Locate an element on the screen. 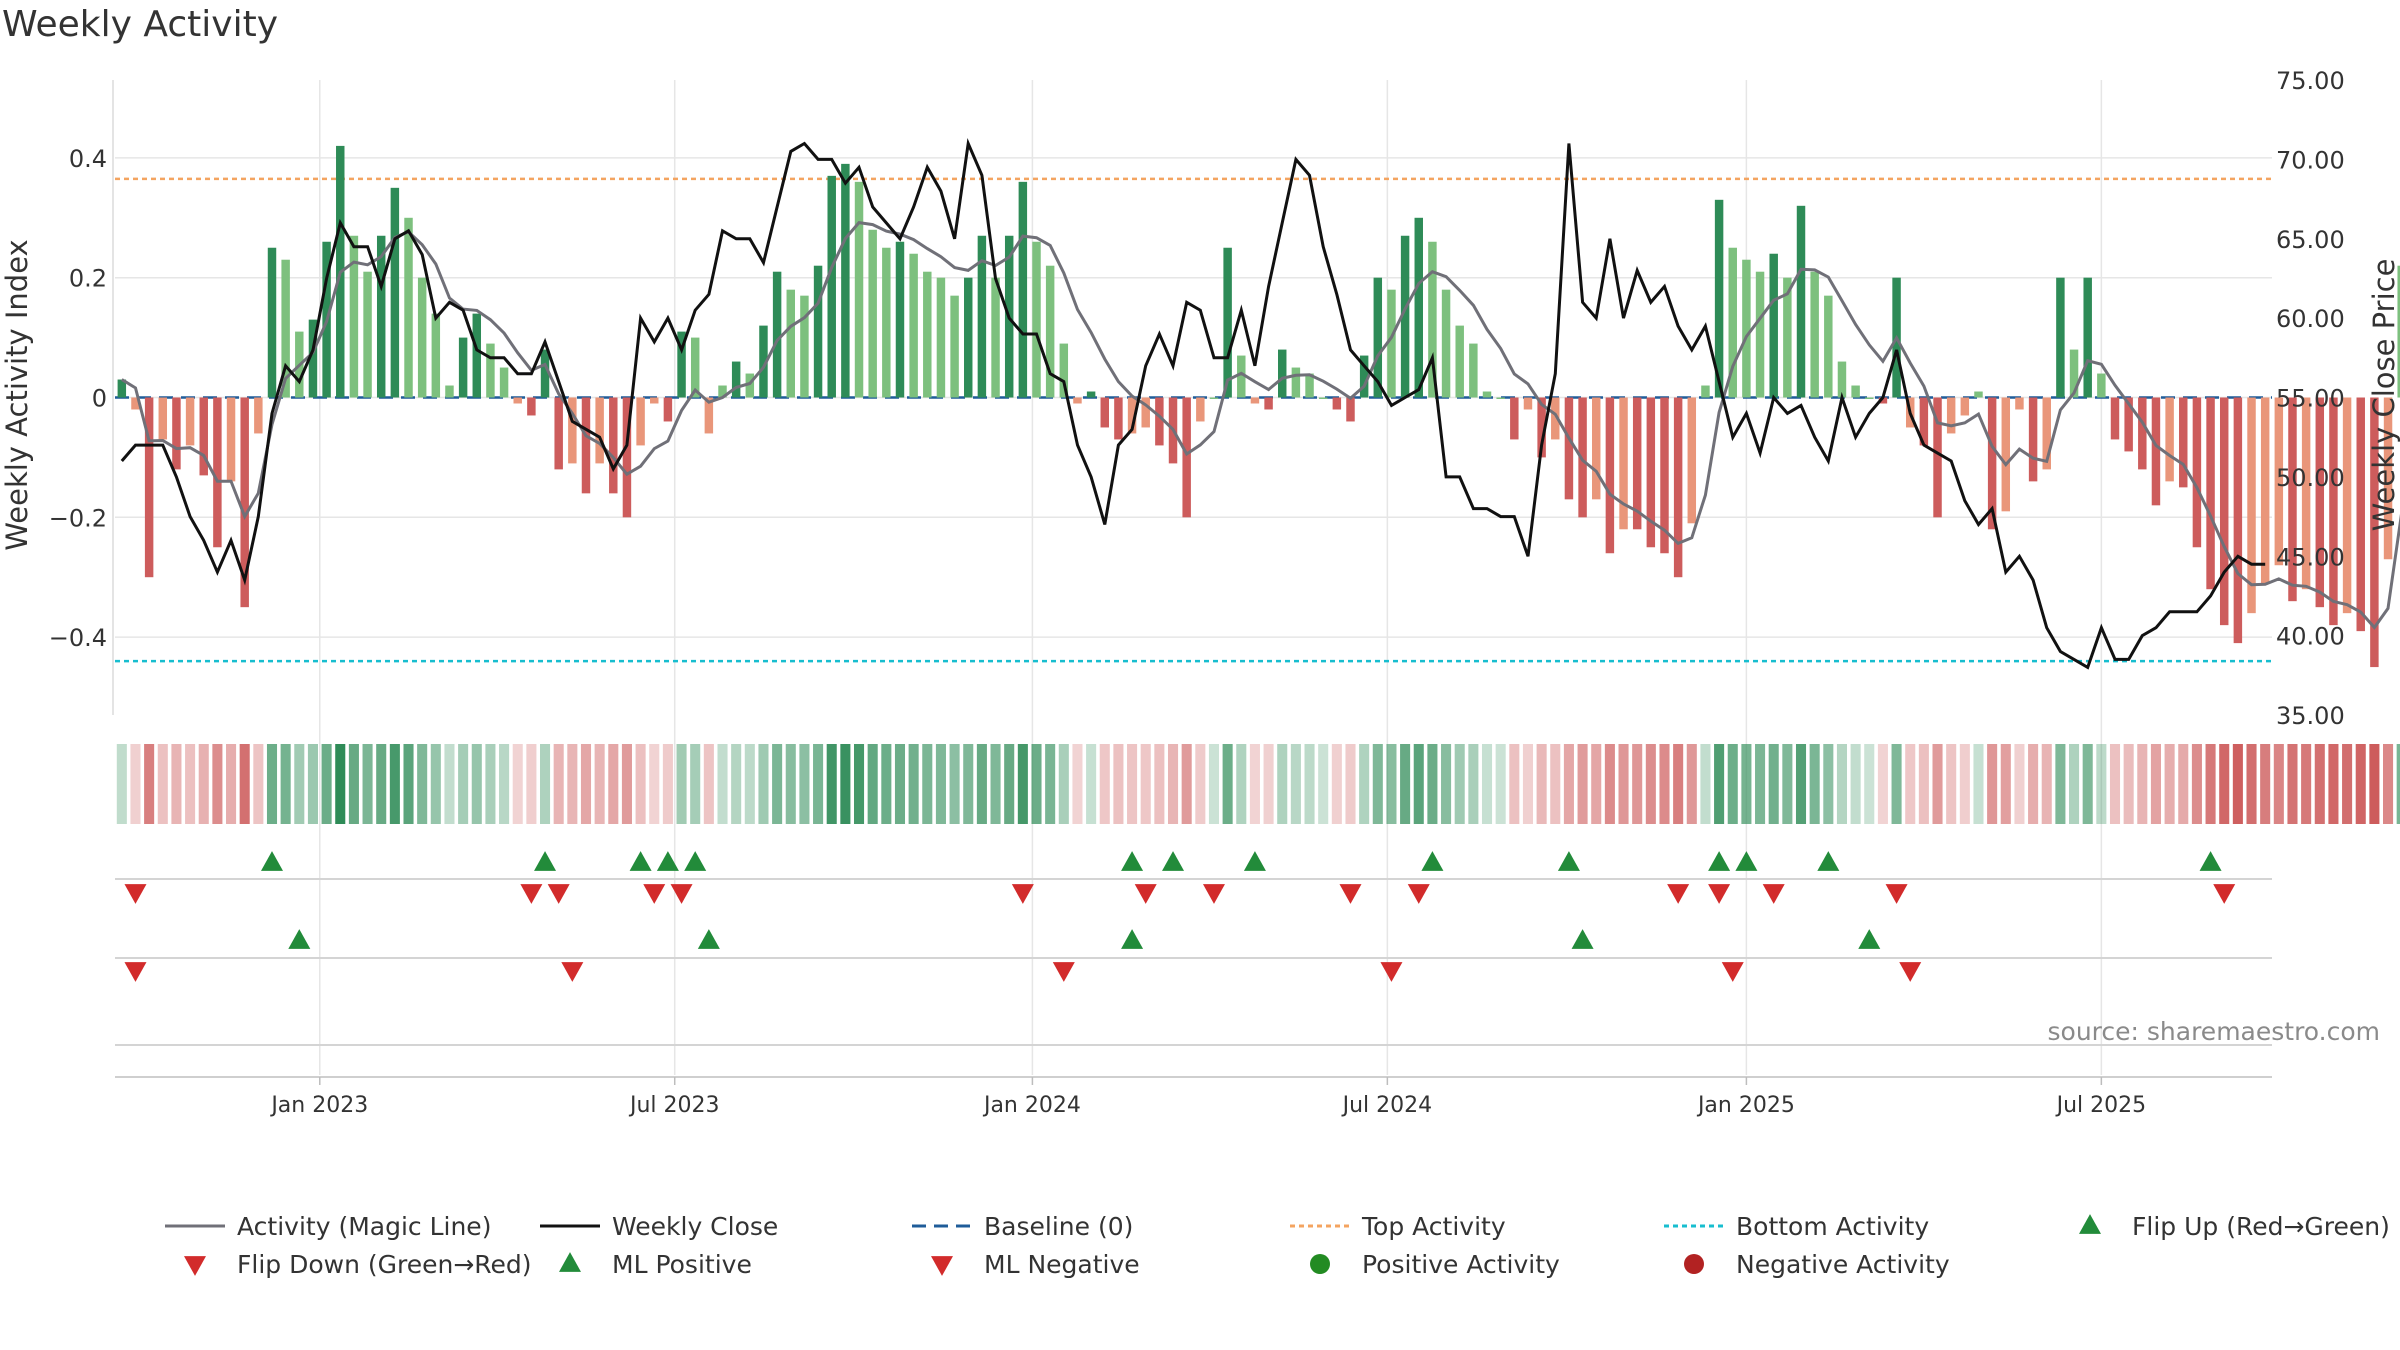 This screenshot has width=2400, height=1350. x-tick-label: Jul 2024 is located at coordinates (1387, 1105).